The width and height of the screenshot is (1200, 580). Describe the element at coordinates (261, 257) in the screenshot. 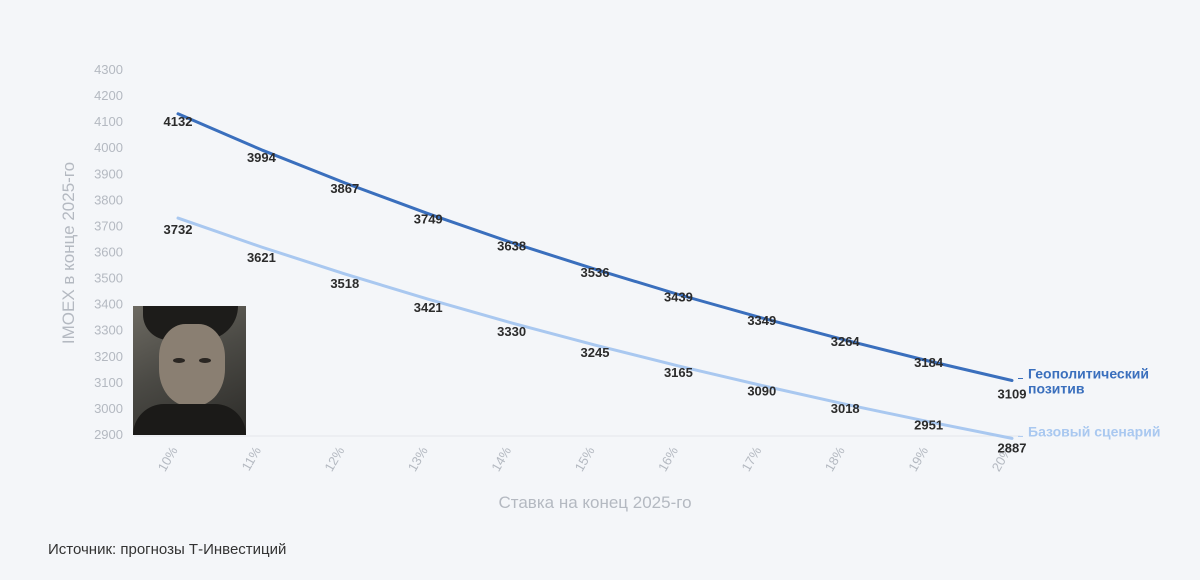

I see `data-label: 3621` at that location.